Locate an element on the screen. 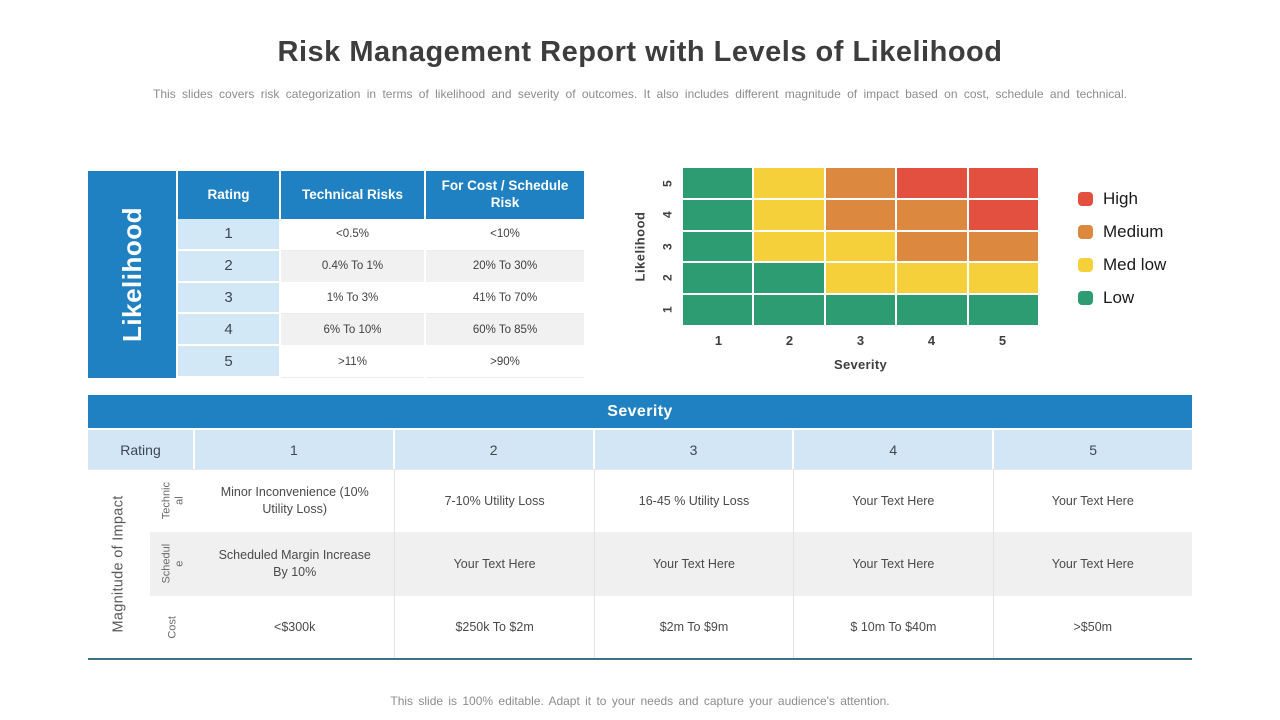  severity-cell: $250k To $2m is located at coordinates (494, 627).